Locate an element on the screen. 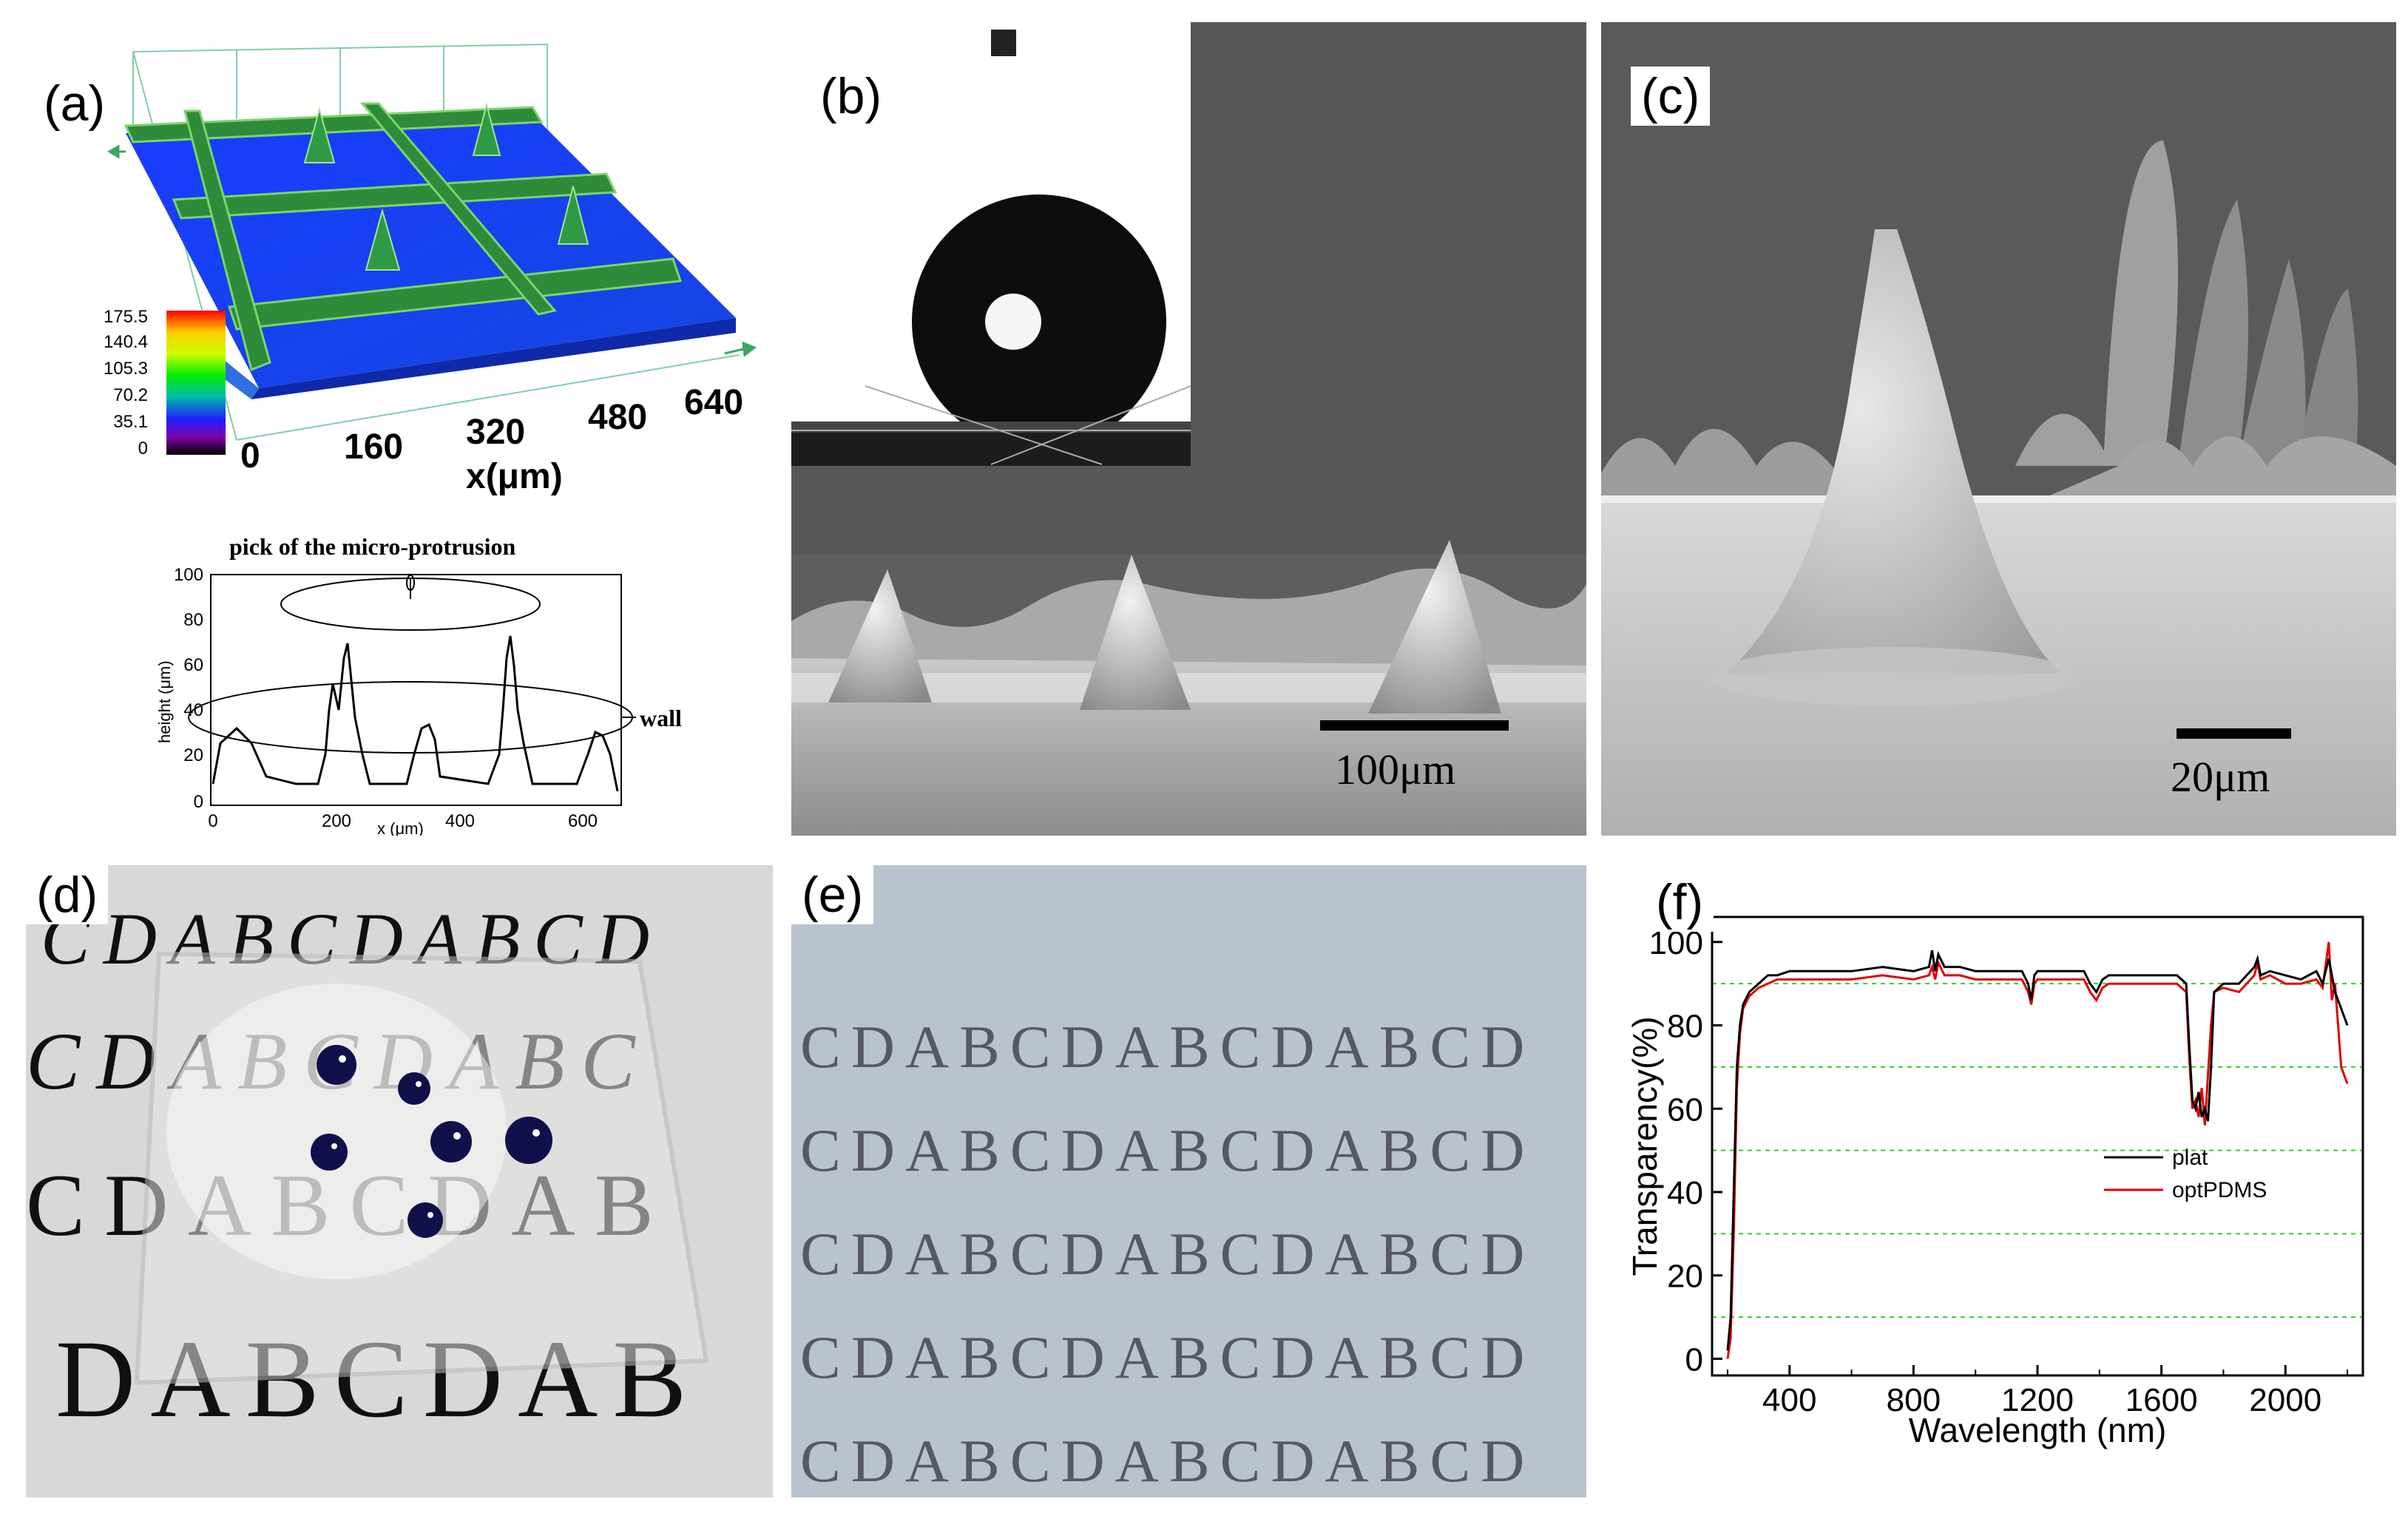 The height and width of the screenshot is (1530, 2408). panel-b-label: (b) is located at coordinates (851, 97).